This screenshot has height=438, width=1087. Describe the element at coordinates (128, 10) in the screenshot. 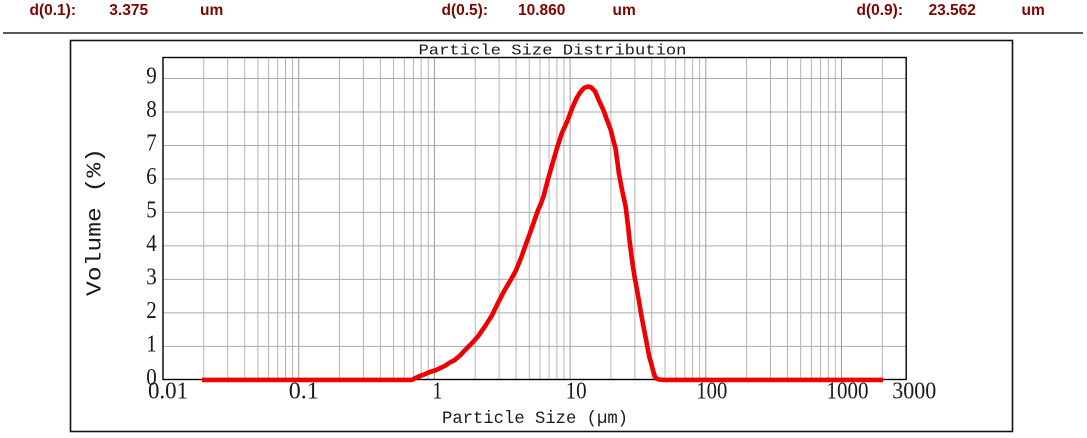

I see `svg-text: 3.375` at that location.